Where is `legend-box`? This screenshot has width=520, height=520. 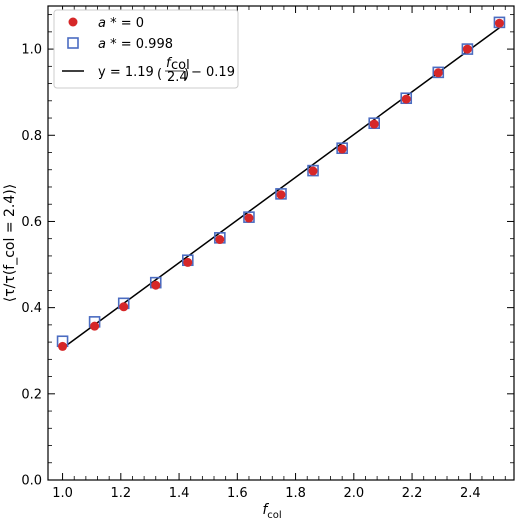
legend-box is located at coordinates (146, 49).